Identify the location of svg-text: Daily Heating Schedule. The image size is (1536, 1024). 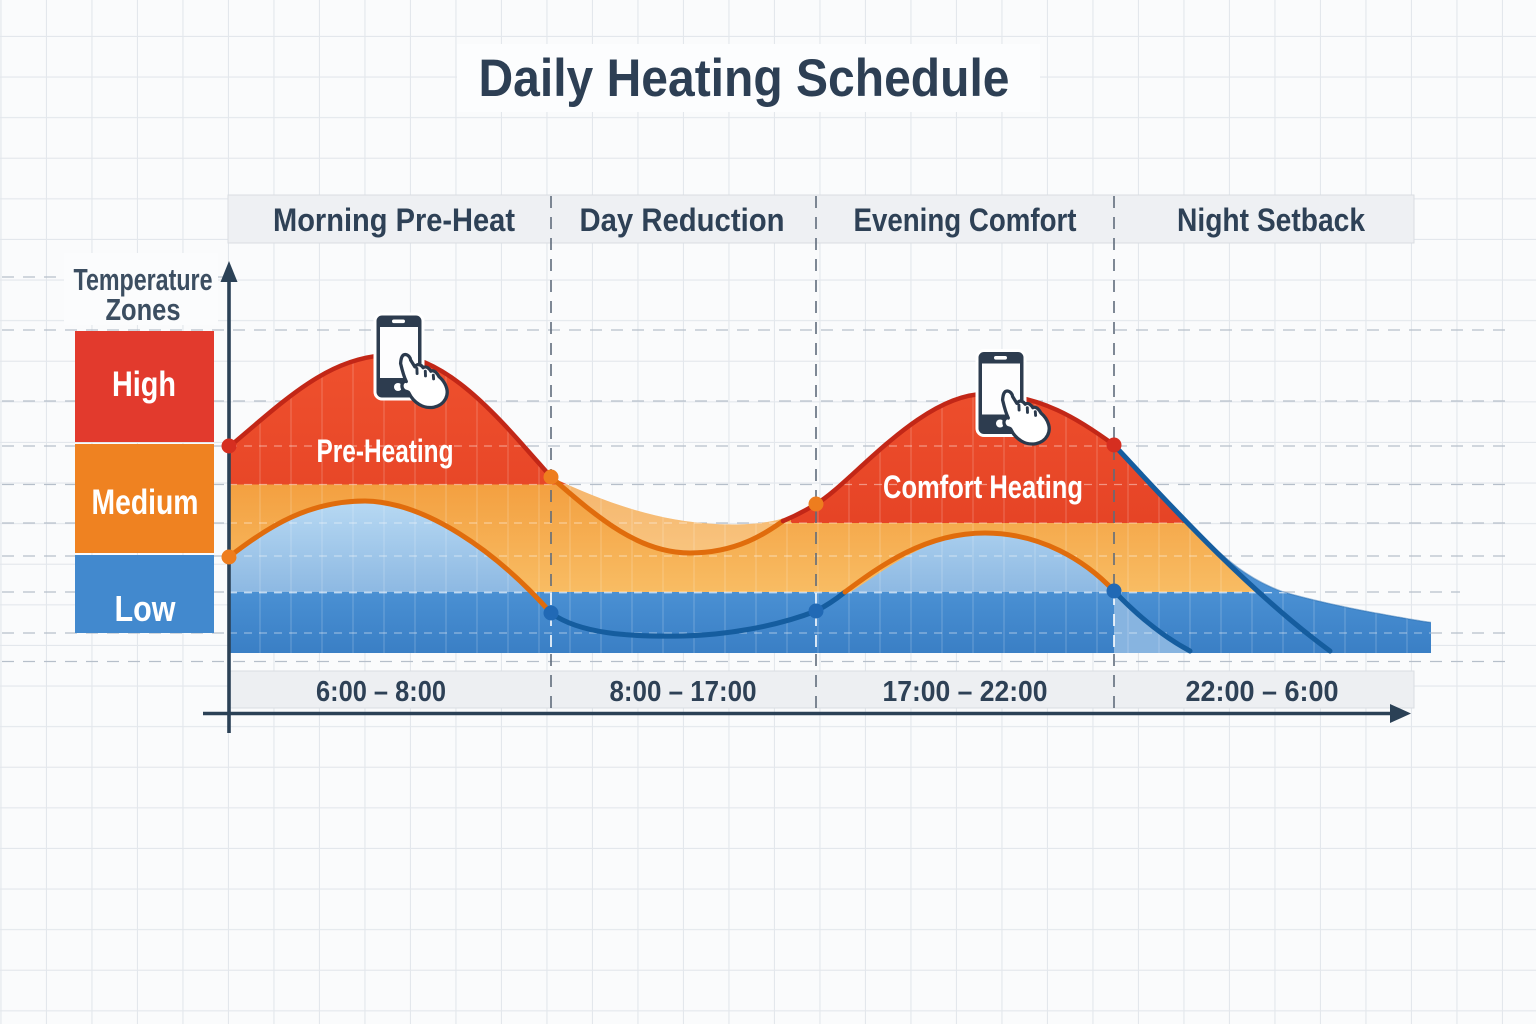
(744, 78).